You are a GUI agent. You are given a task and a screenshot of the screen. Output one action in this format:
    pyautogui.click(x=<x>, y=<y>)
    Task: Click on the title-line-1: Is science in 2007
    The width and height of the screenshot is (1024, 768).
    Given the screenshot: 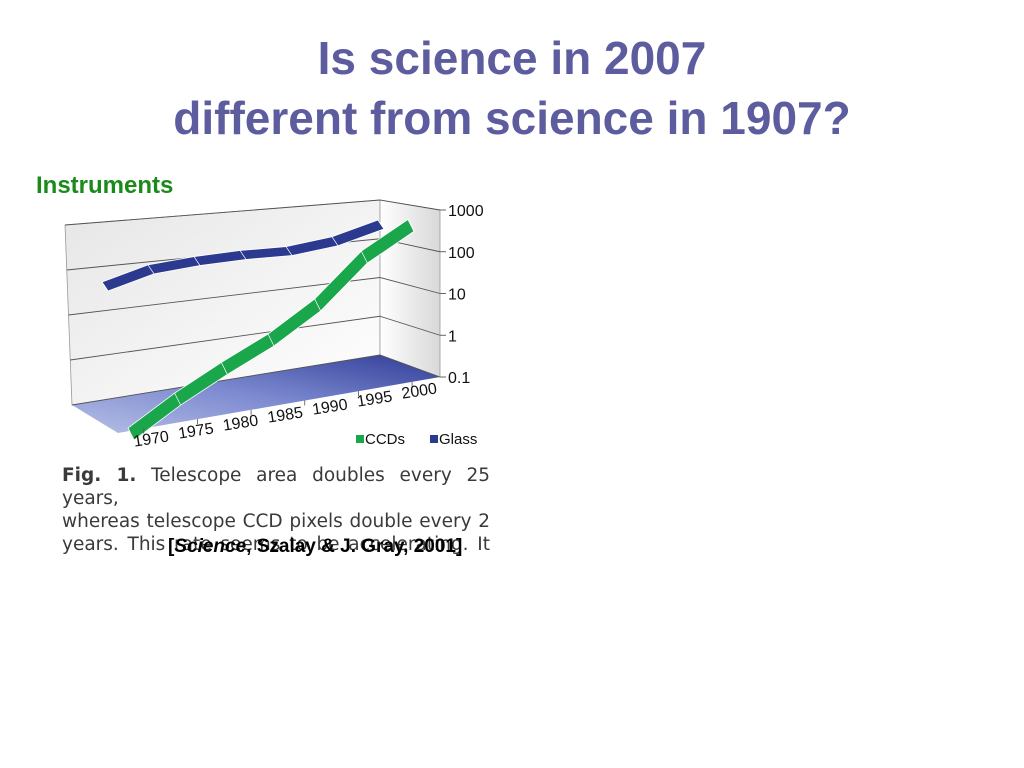 What is the action you would take?
    pyautogui.click(x=512, y=58)
    